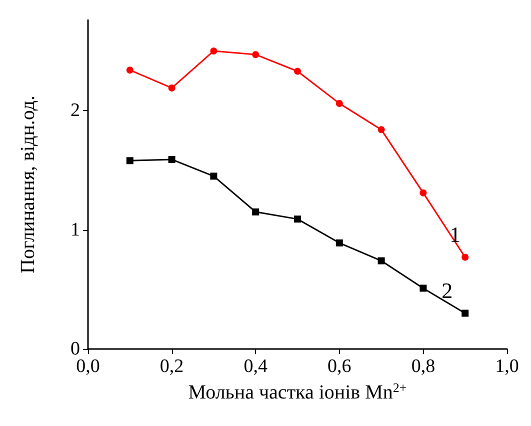 The image size is (531, 426). What do you see at coordinates (75, 229) in the screenshot?
I see `y-tick-label: 1` at bounding box center [75, 229].